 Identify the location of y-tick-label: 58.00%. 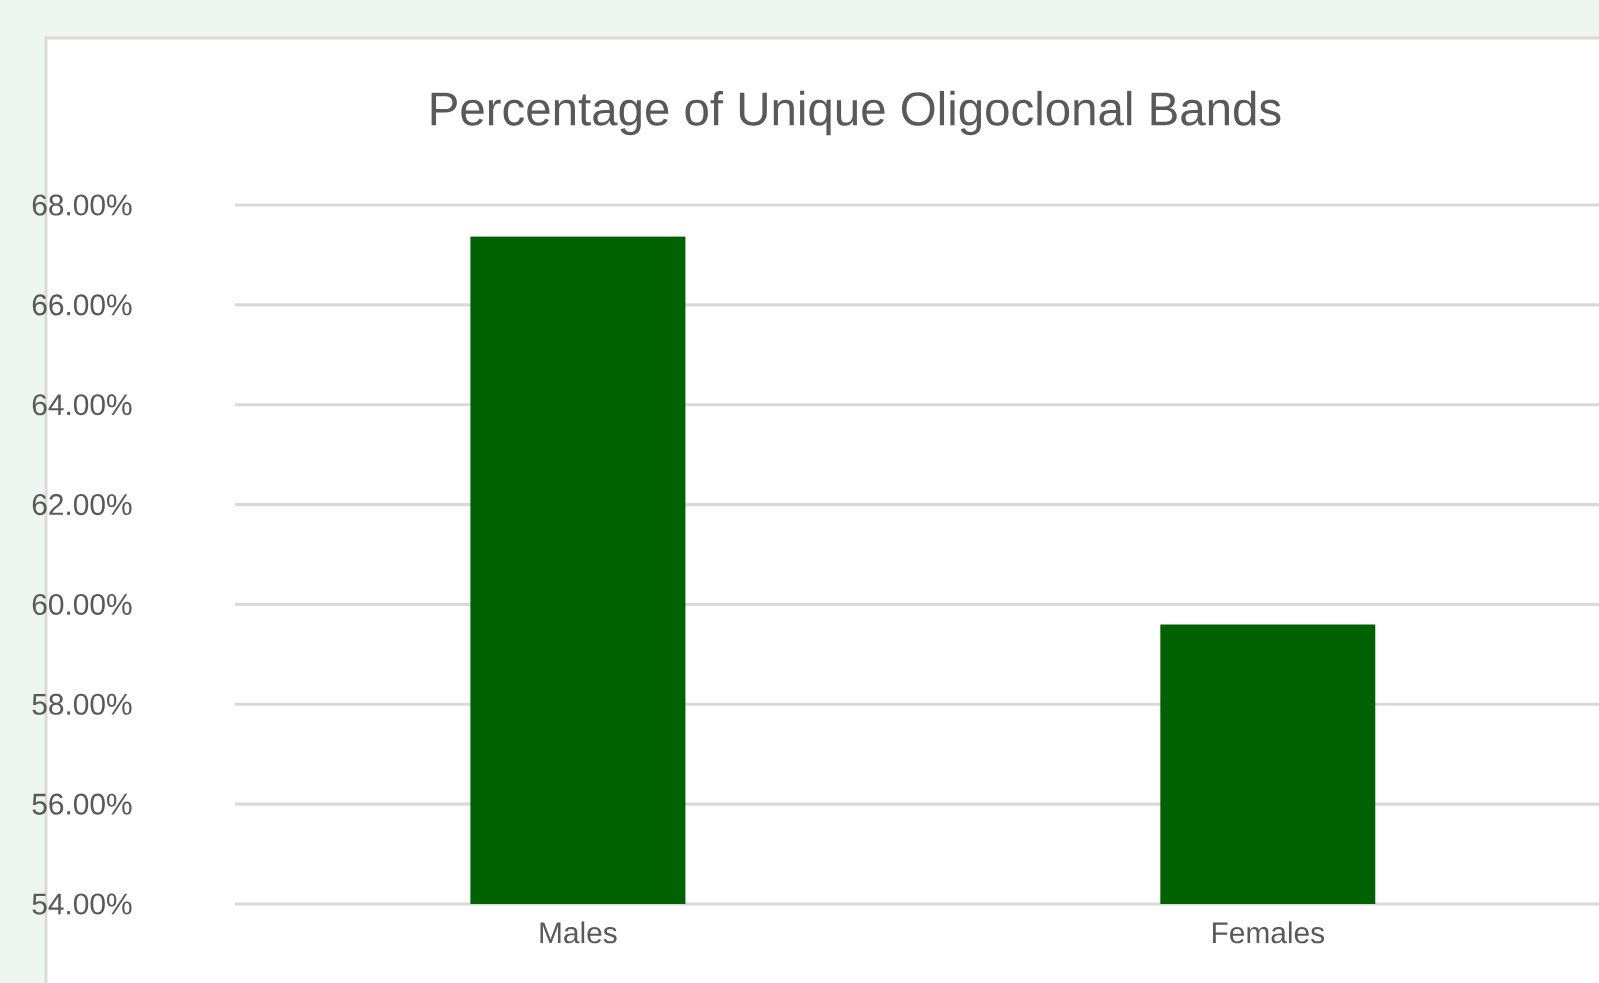
(82, 704).